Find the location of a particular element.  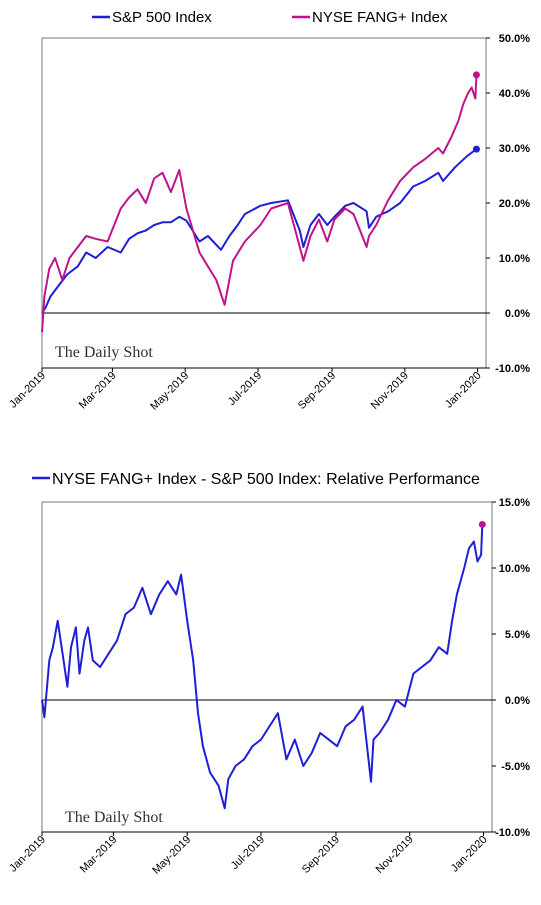

y-tick-label: 5.0% is located at coordinates (517, 635).